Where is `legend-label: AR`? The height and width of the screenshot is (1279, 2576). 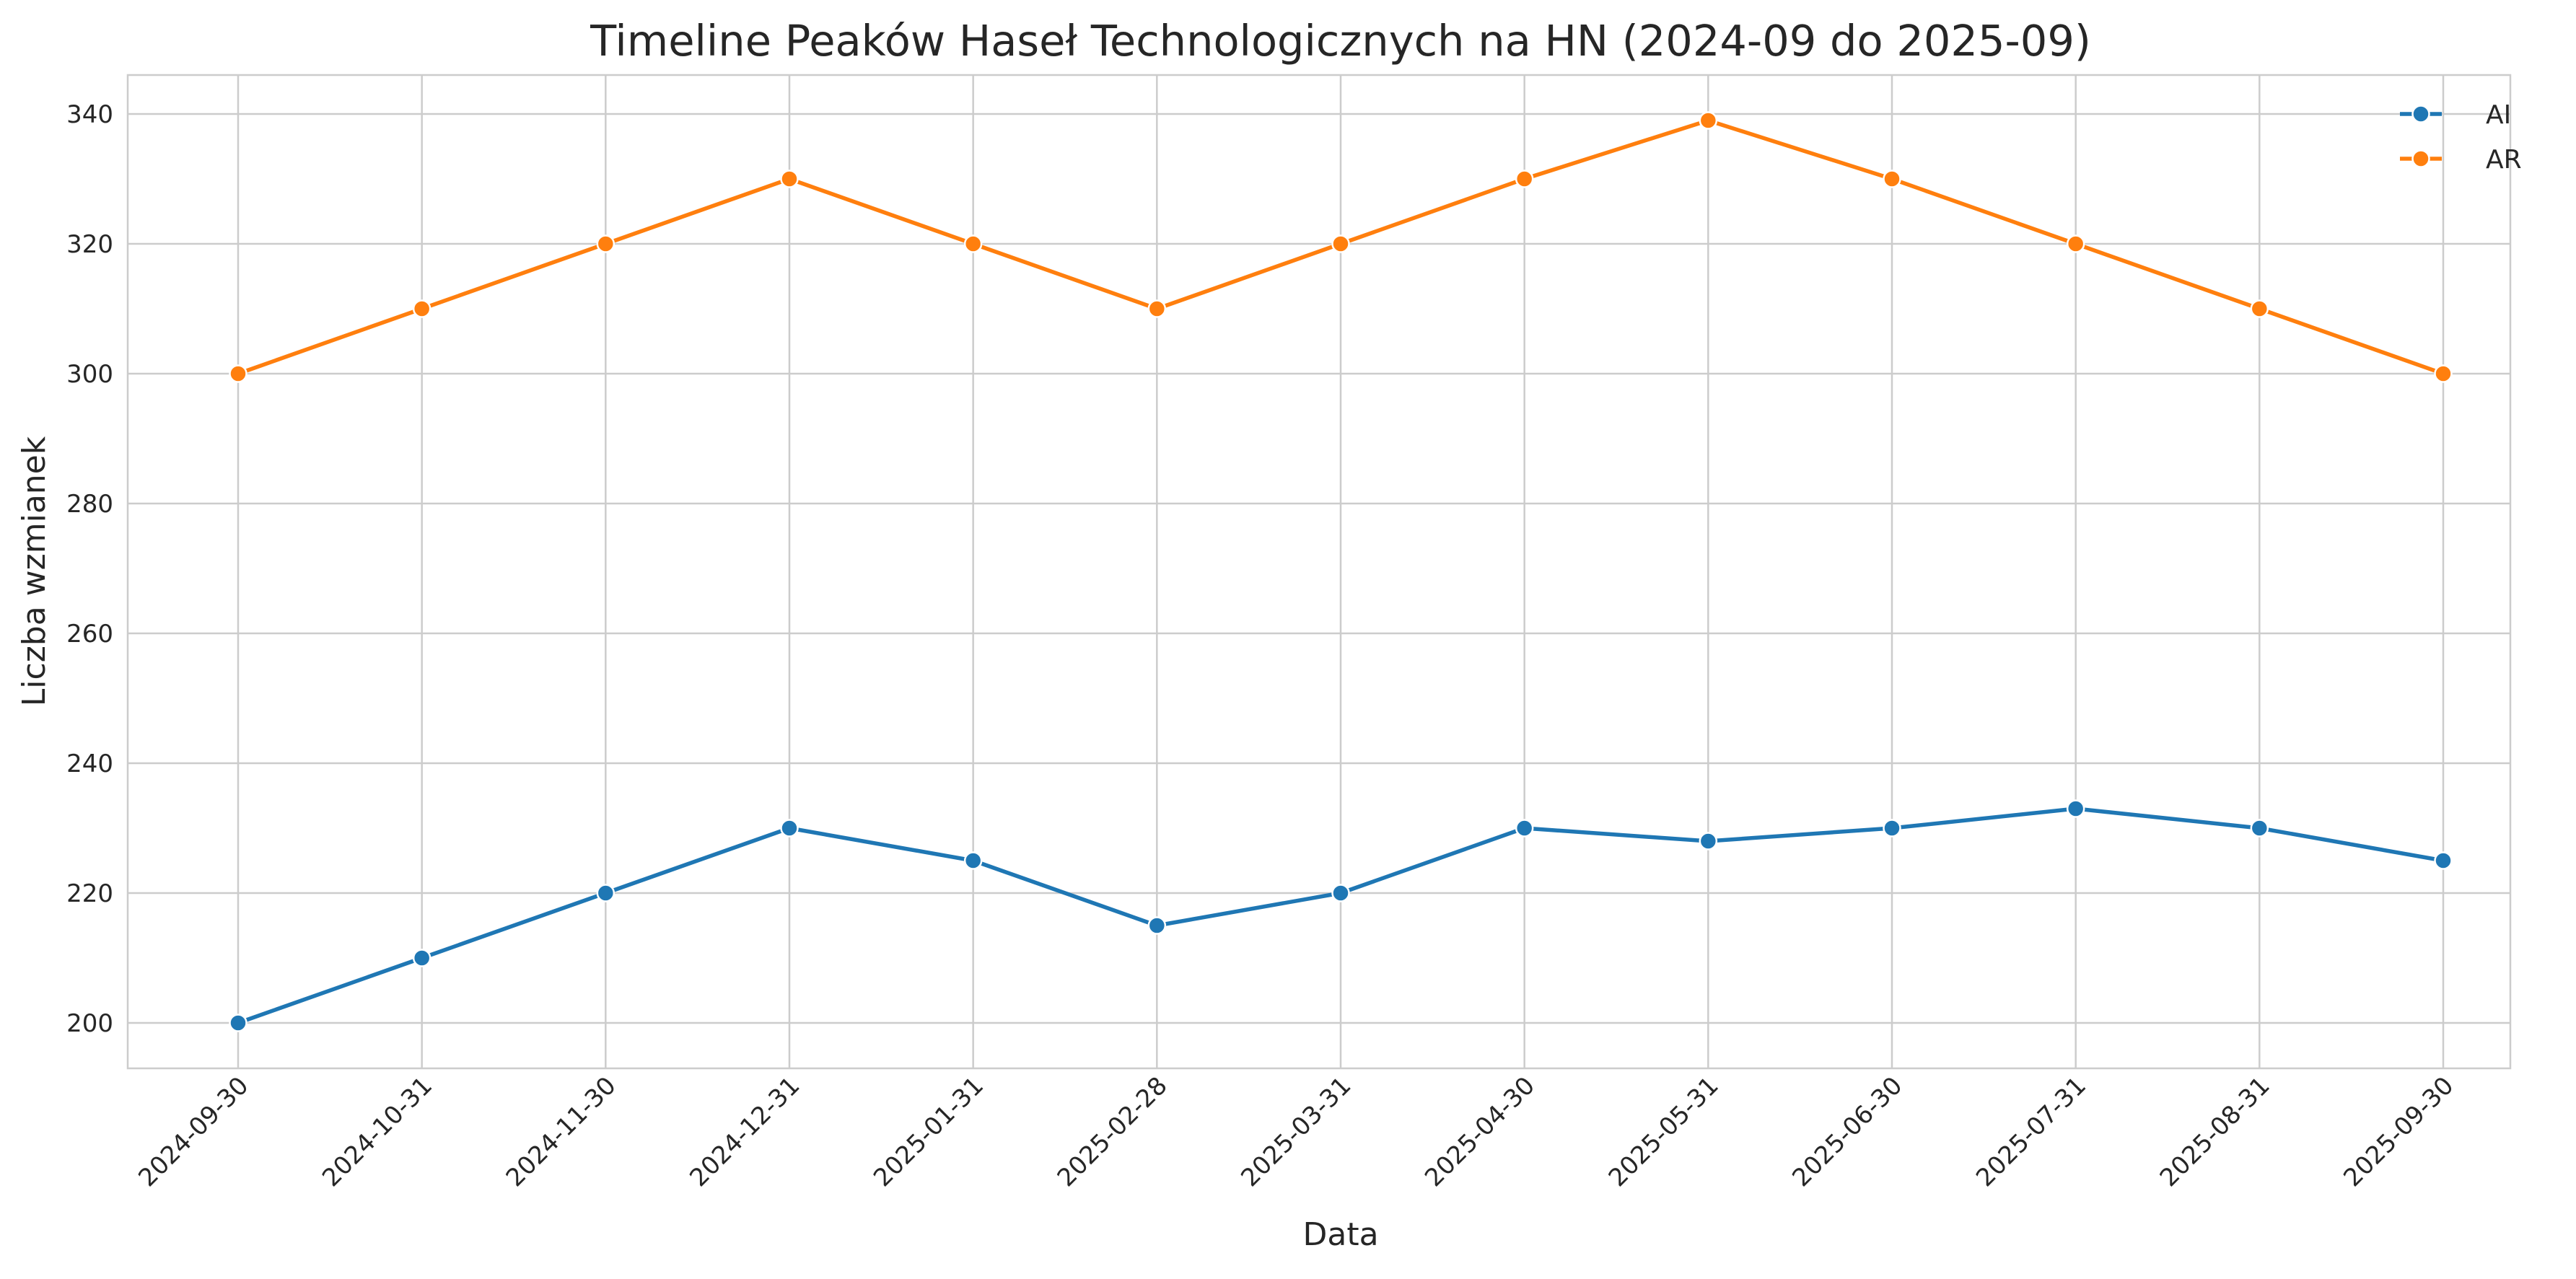
legend-label: AR is located at coordinates (2504, 160).